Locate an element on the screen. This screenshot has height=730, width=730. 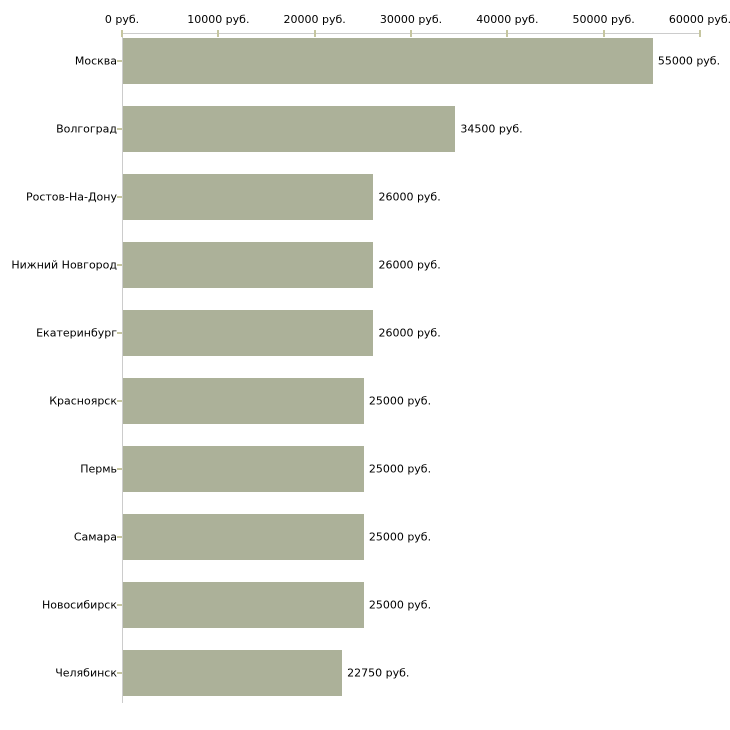
category-label: Самара is located at coordinates (95, 536).